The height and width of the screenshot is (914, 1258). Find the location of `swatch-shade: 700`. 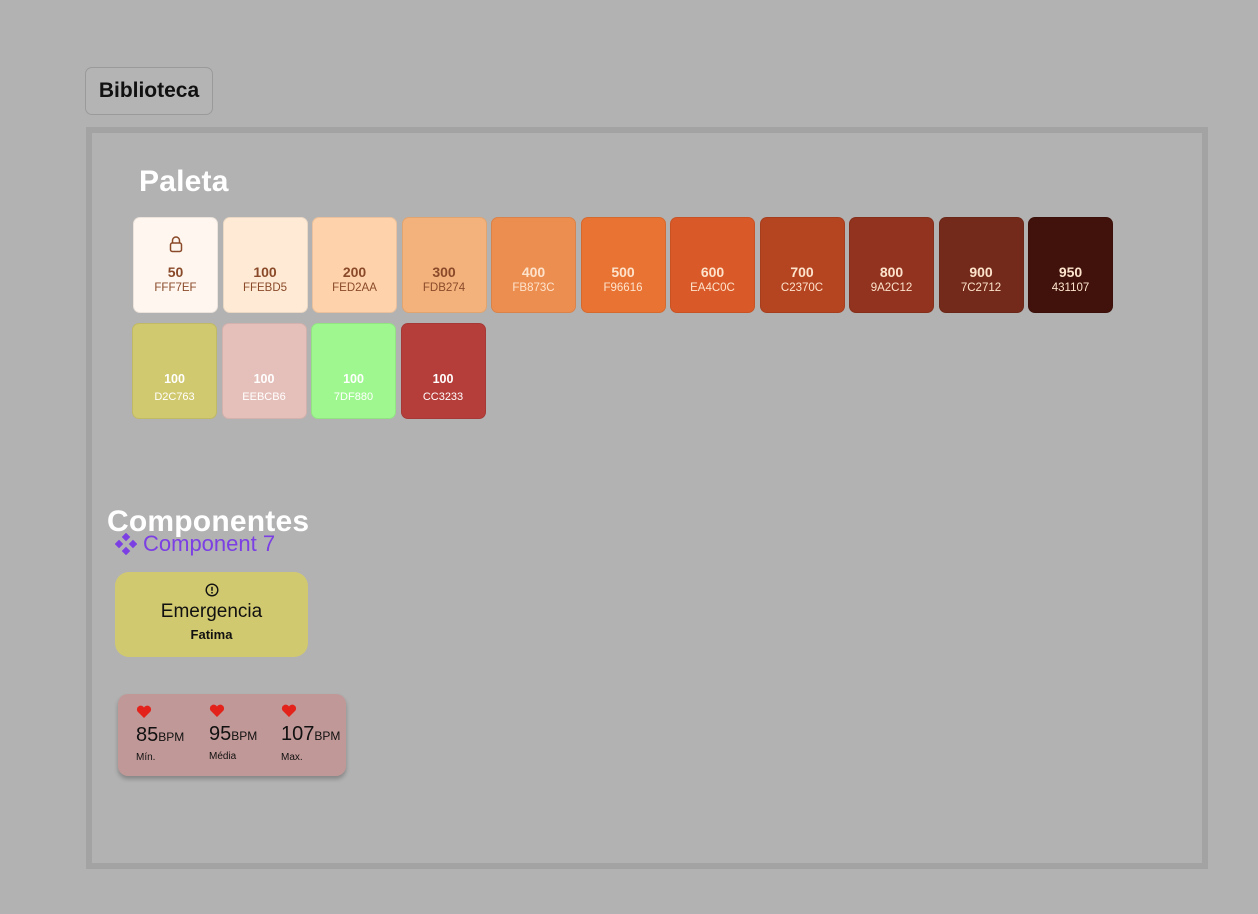

swatch-shade: 700 is located at coordinates (802, 272).